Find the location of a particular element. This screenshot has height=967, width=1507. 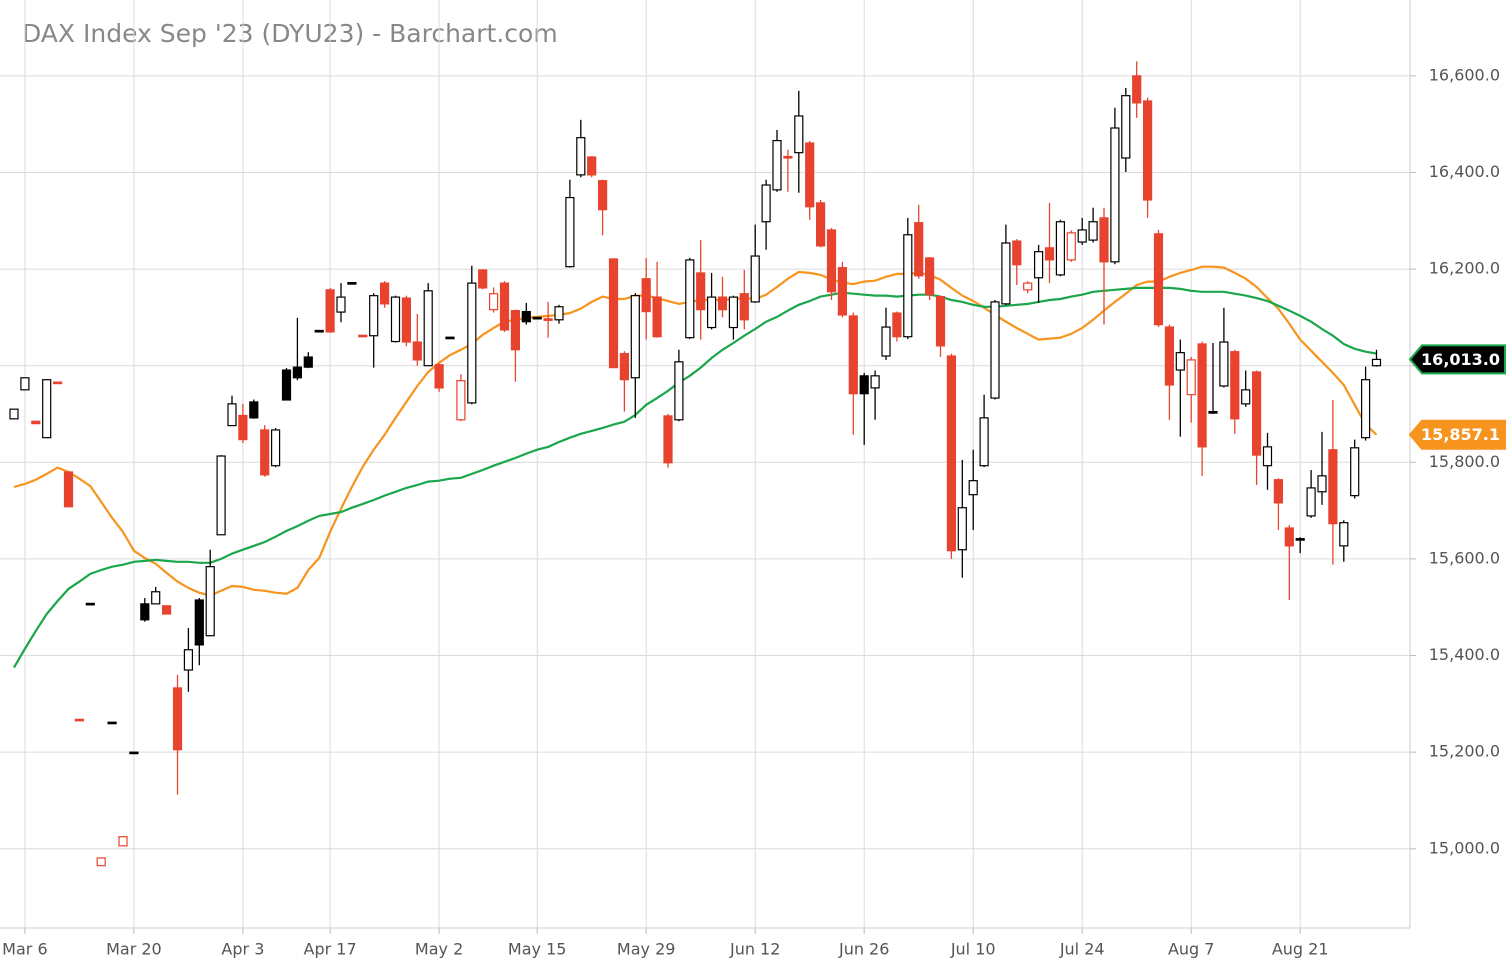

x-tick-label: May 15 is located at coordinates (537, 949).